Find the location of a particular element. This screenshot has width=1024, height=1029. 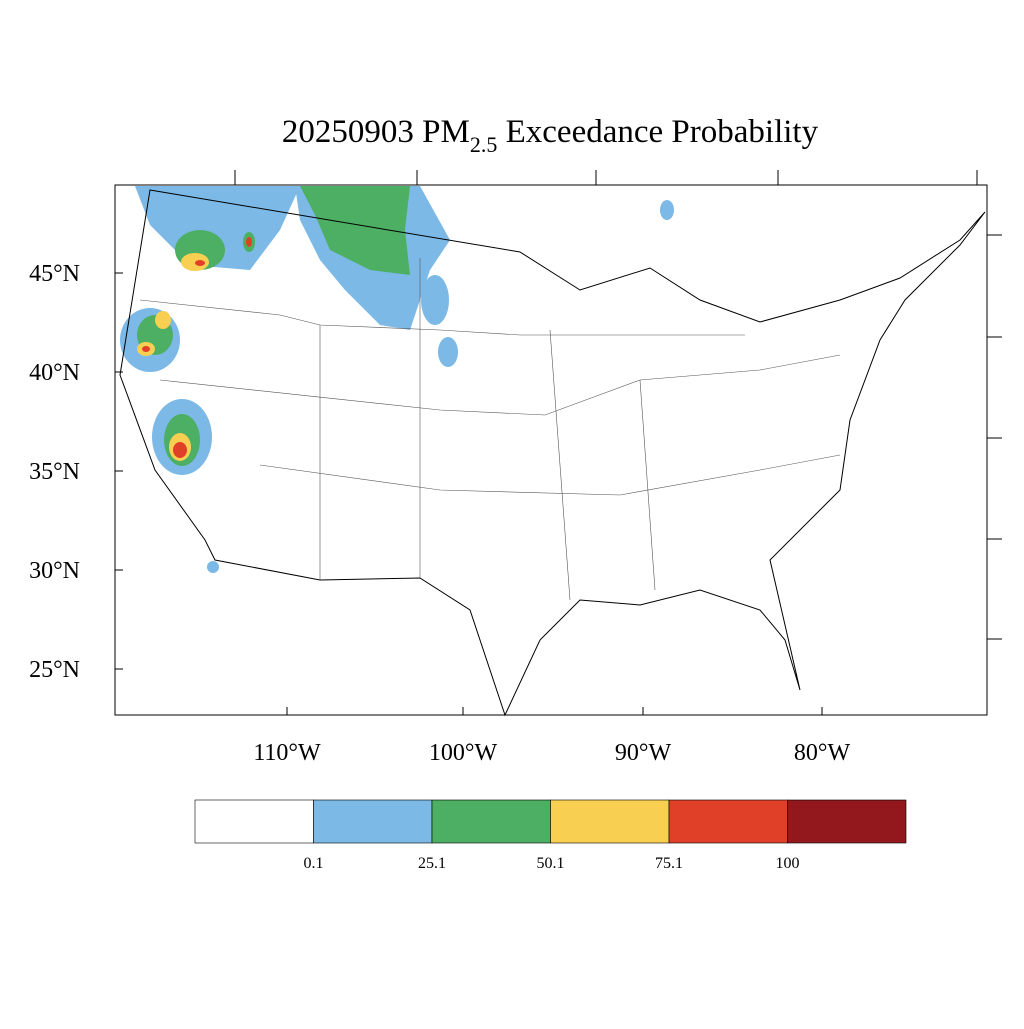

colorbar-label: 0.1 is located at coordinates (314, 863).